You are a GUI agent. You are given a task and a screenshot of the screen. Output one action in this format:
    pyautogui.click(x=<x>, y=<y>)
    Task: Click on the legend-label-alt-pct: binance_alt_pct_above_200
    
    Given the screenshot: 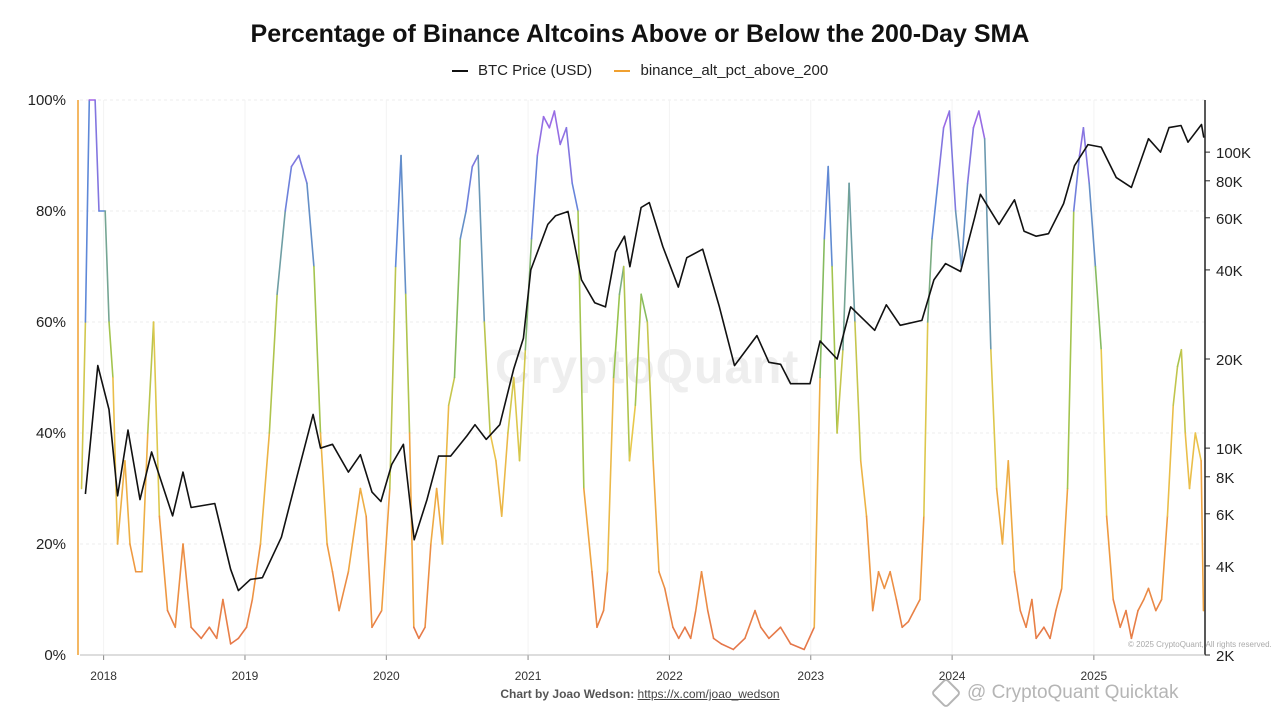 What is the action you would take?
    pyautogui.click(x=734, y=70)
    